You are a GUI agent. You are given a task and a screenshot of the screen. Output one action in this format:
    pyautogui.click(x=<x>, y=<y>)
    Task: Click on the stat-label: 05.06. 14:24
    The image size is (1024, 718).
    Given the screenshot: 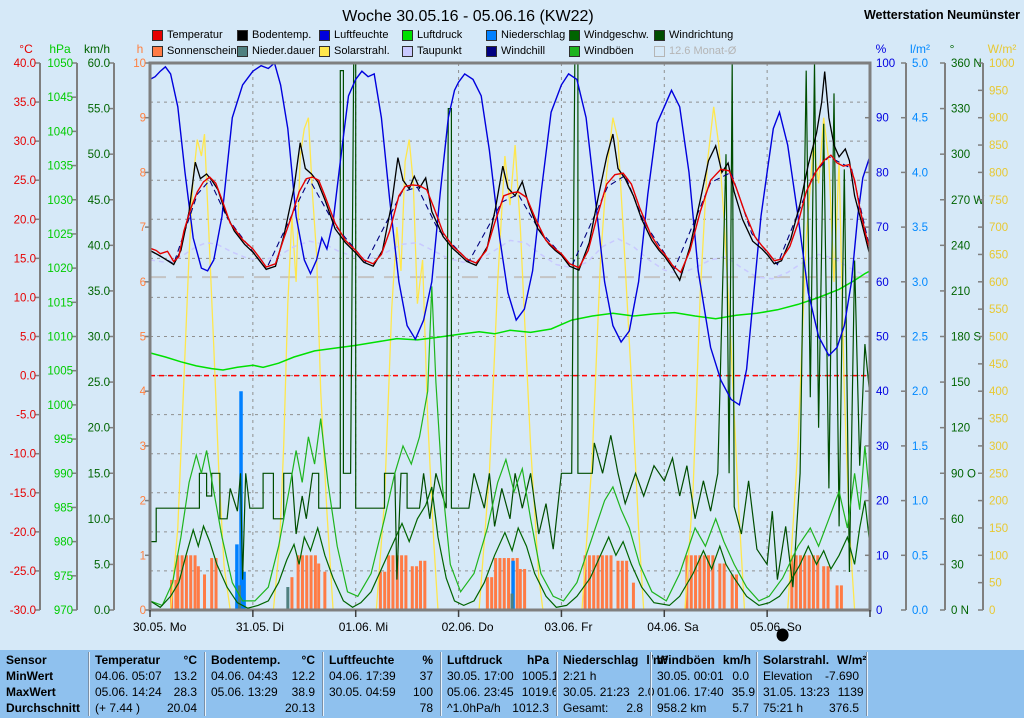 What is the action you would take?
    pyautogui.click(x=128, y=692)
    